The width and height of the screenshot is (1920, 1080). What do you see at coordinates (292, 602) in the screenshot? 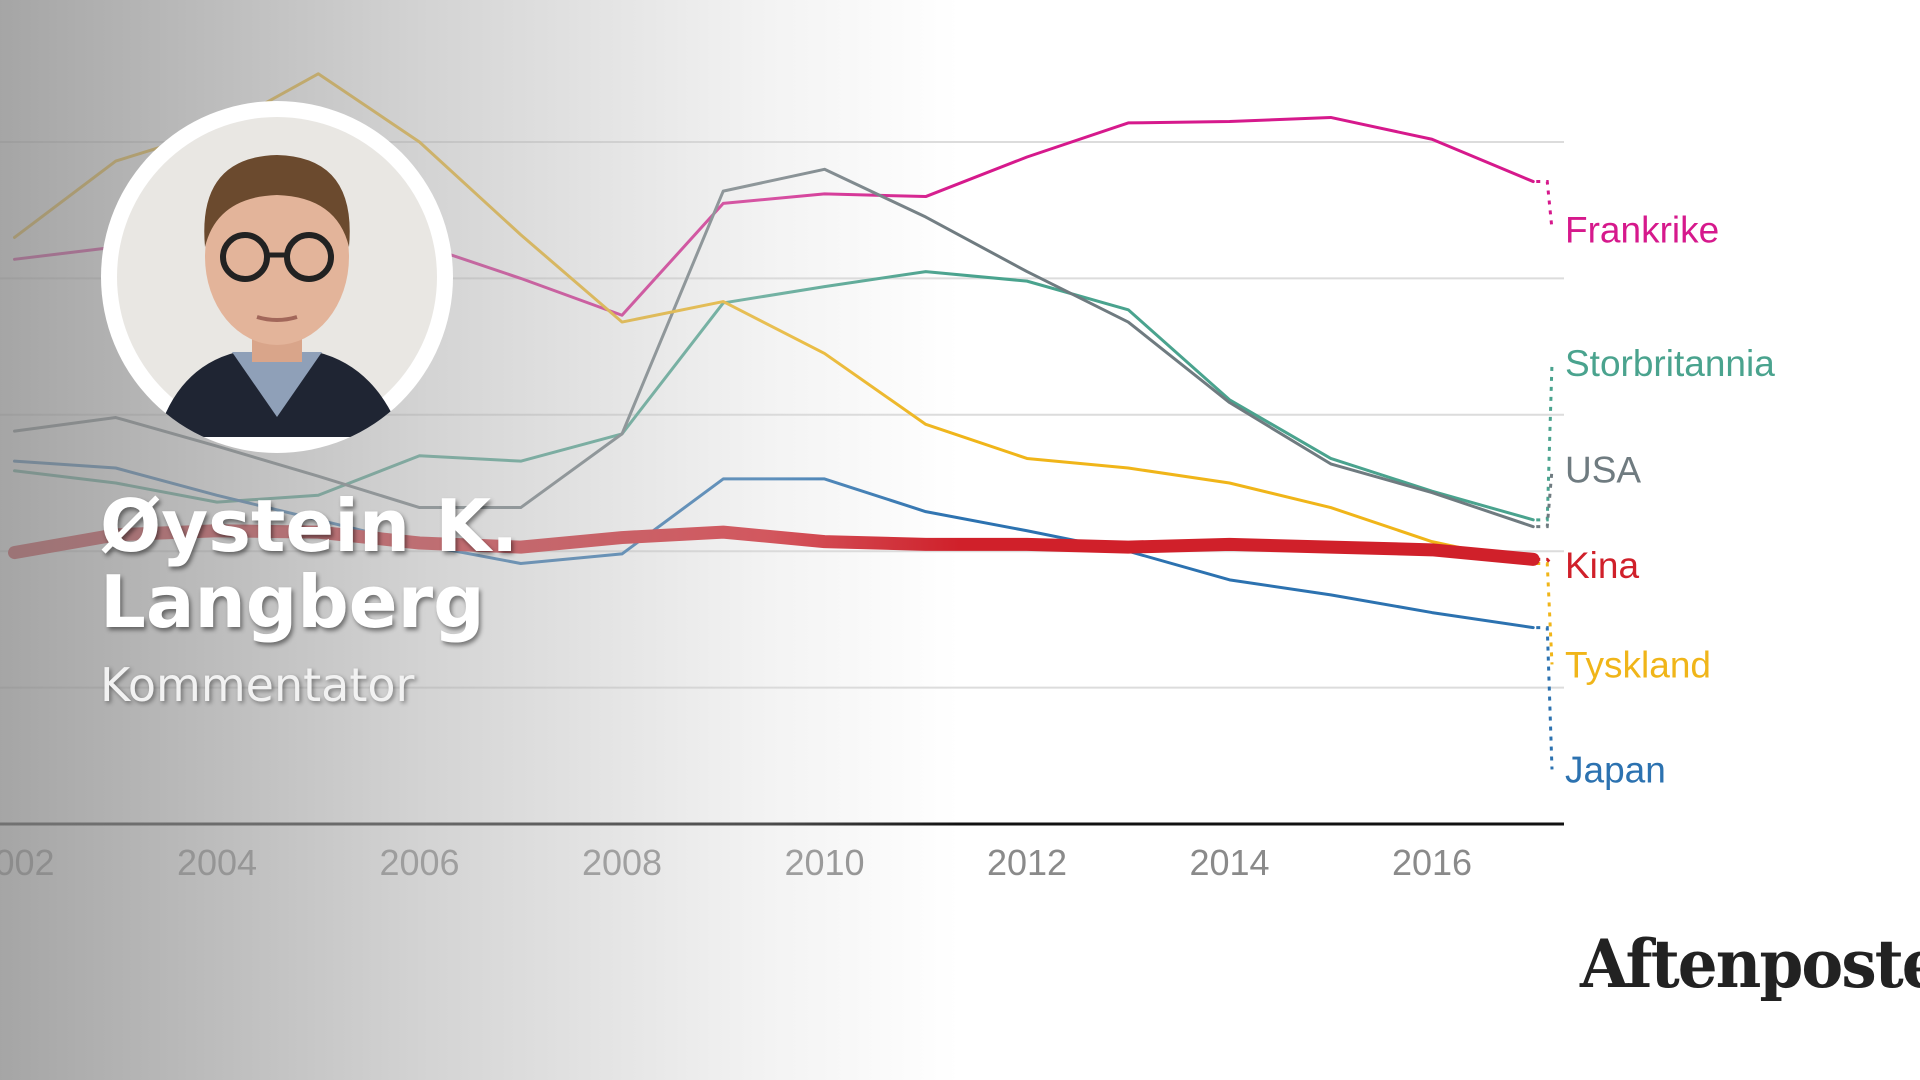
I see `author-name-line2: Langberg` at bounding box center [292, 602].